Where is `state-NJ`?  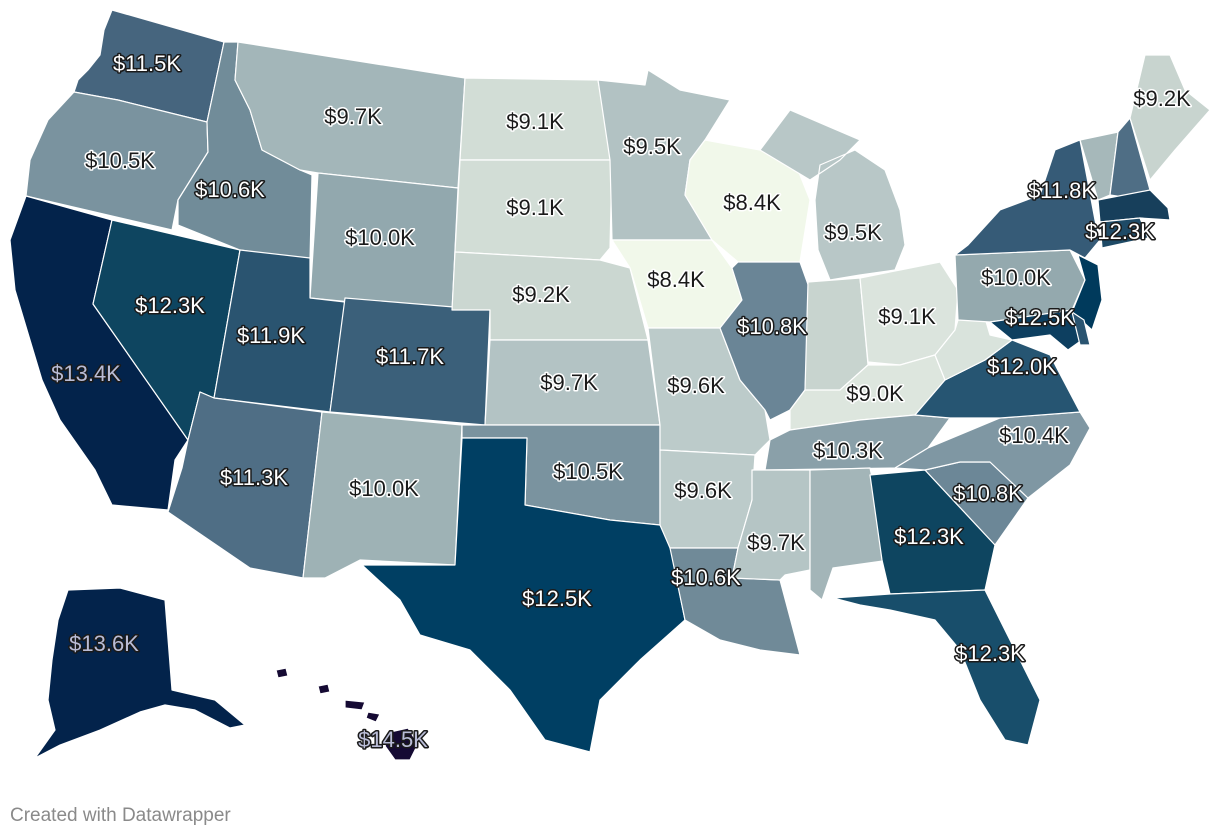 state-NJ is located at coordinates (1087, 292).